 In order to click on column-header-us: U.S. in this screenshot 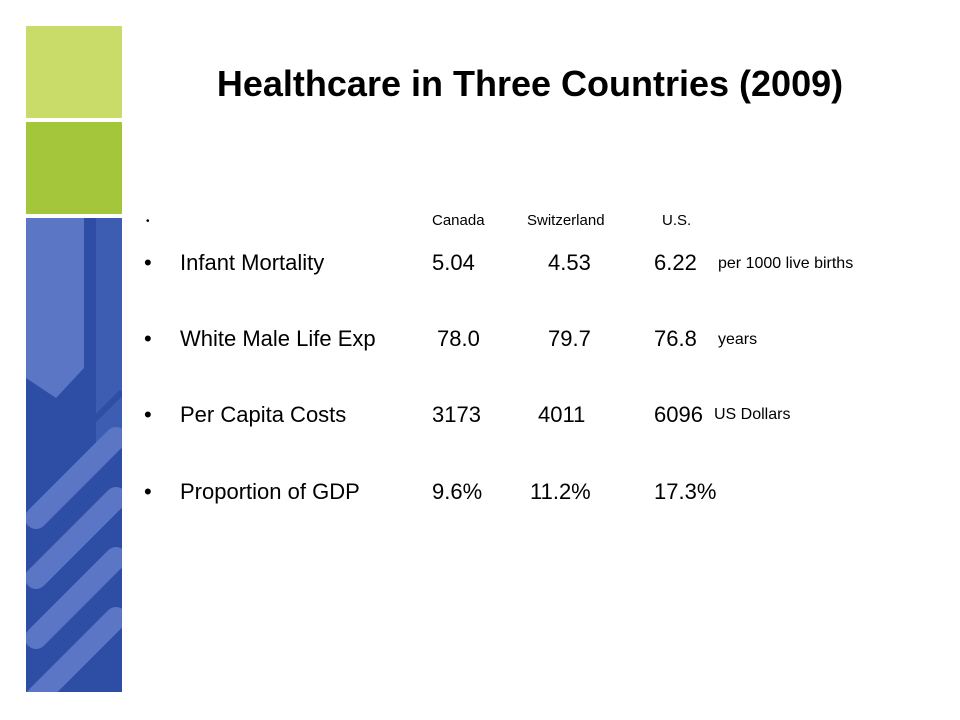, I will do `click(677, 220)`.